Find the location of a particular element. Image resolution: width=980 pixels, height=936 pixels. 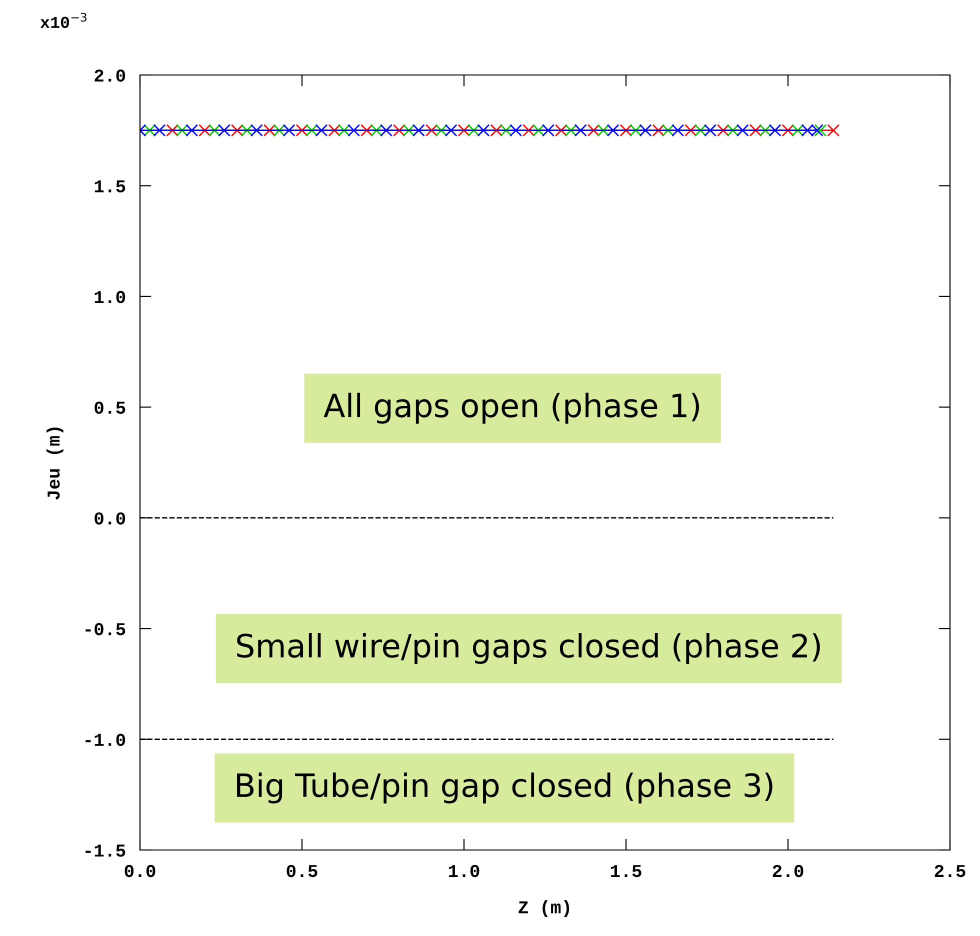

x-axis-title: Z (m) is located at coordinates (544, 908).